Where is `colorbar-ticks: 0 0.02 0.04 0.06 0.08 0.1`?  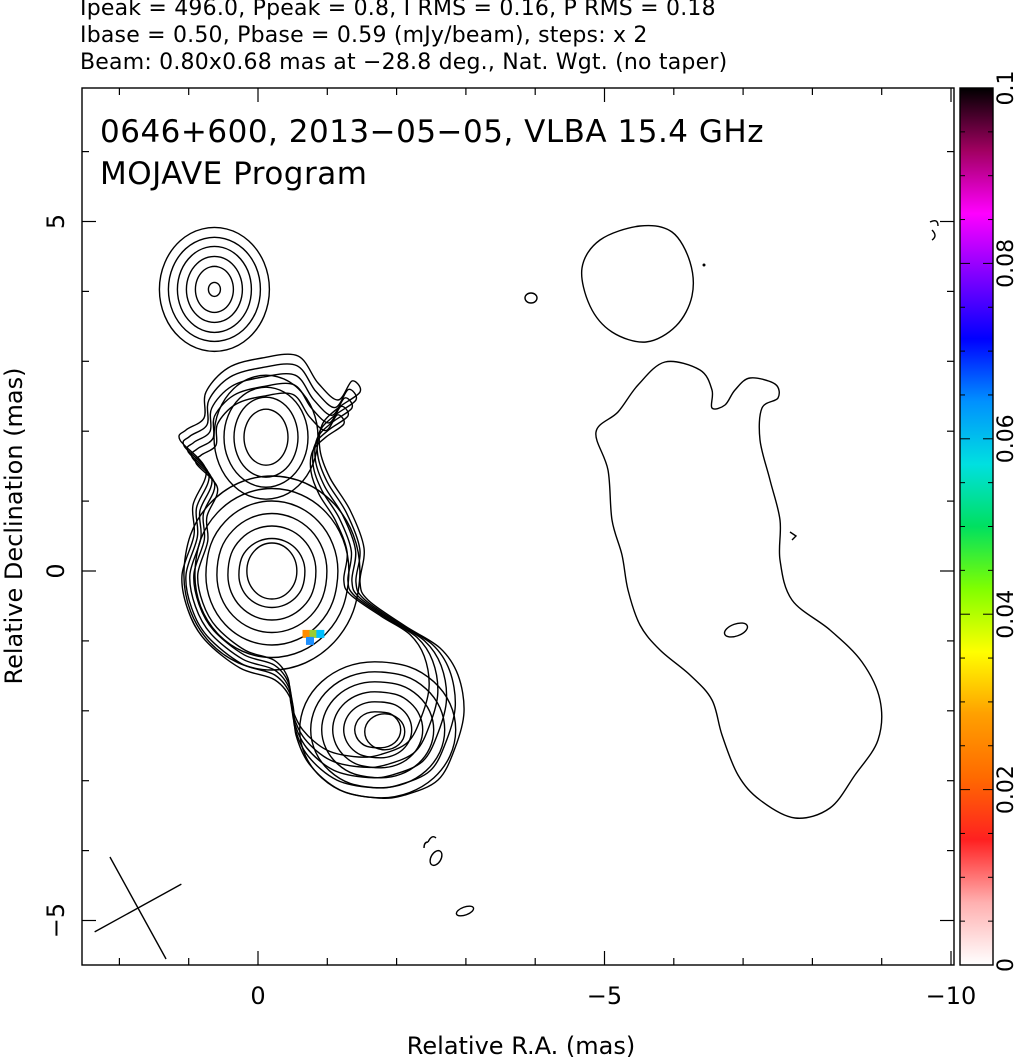 colorbar-ticks: 0 0.02 0.04 0.06 0.08 0.1 is located at coordinates (989, 521).